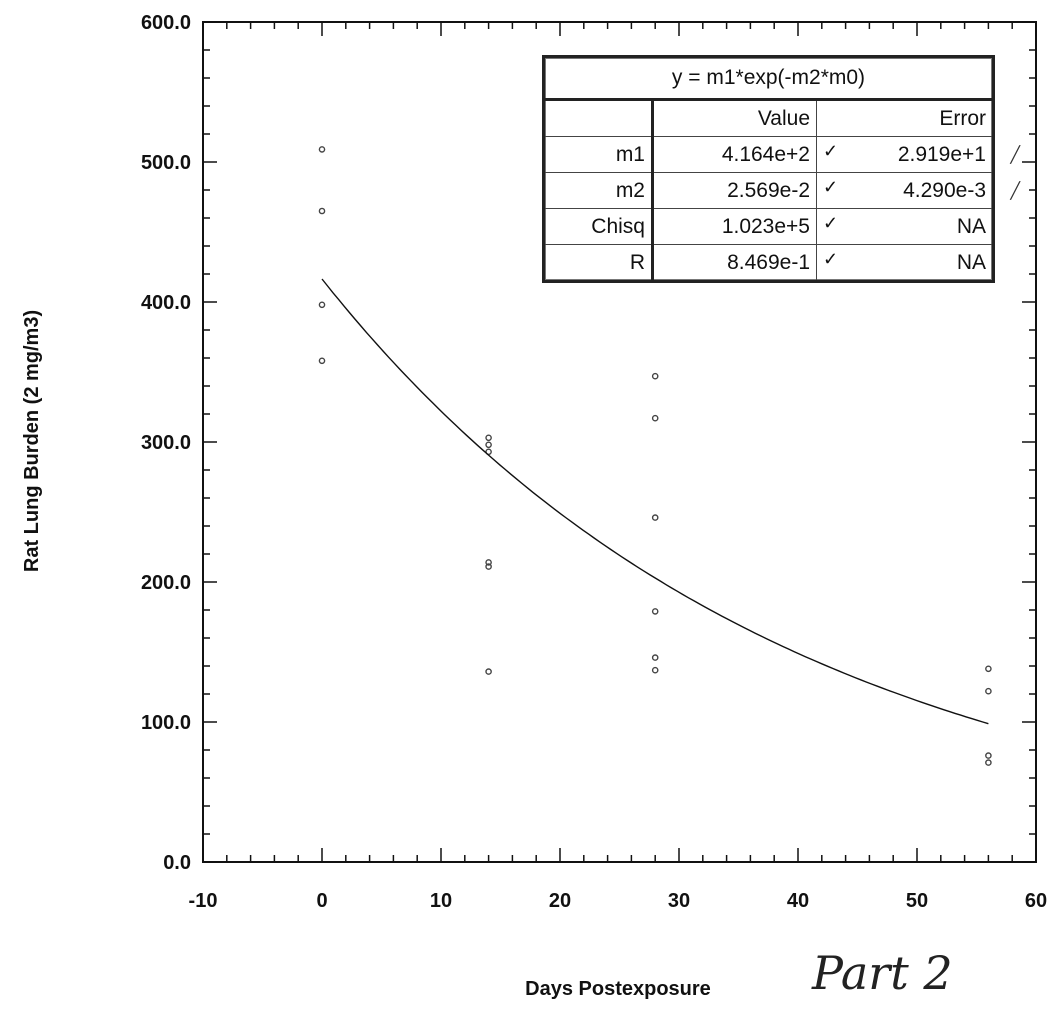  Describe the element at coordinates (166, 583) in the screenshot. I see `y-tick-label: 200.0` at that location.